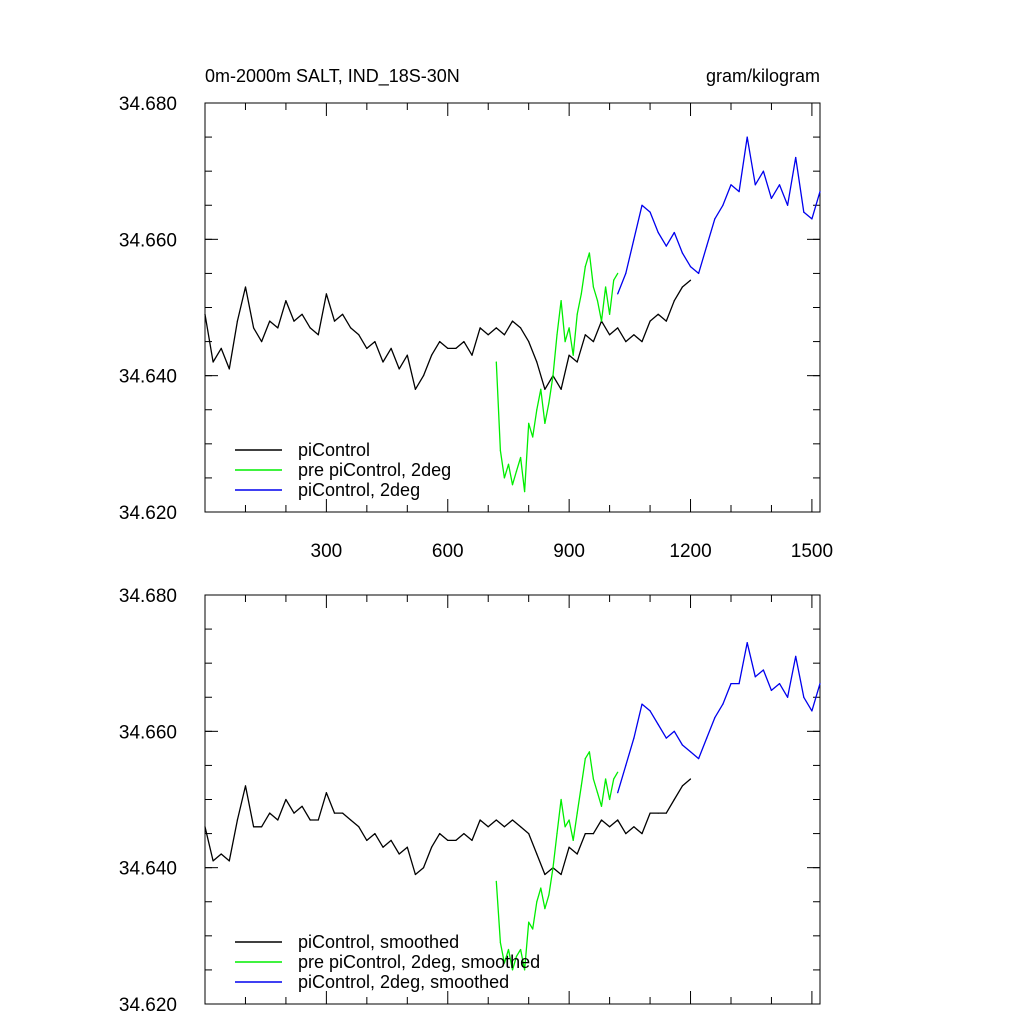 The width and height of the screenshot is (1024, 1024). I want to click on x-tick-label: 1500, so click(812, 551).